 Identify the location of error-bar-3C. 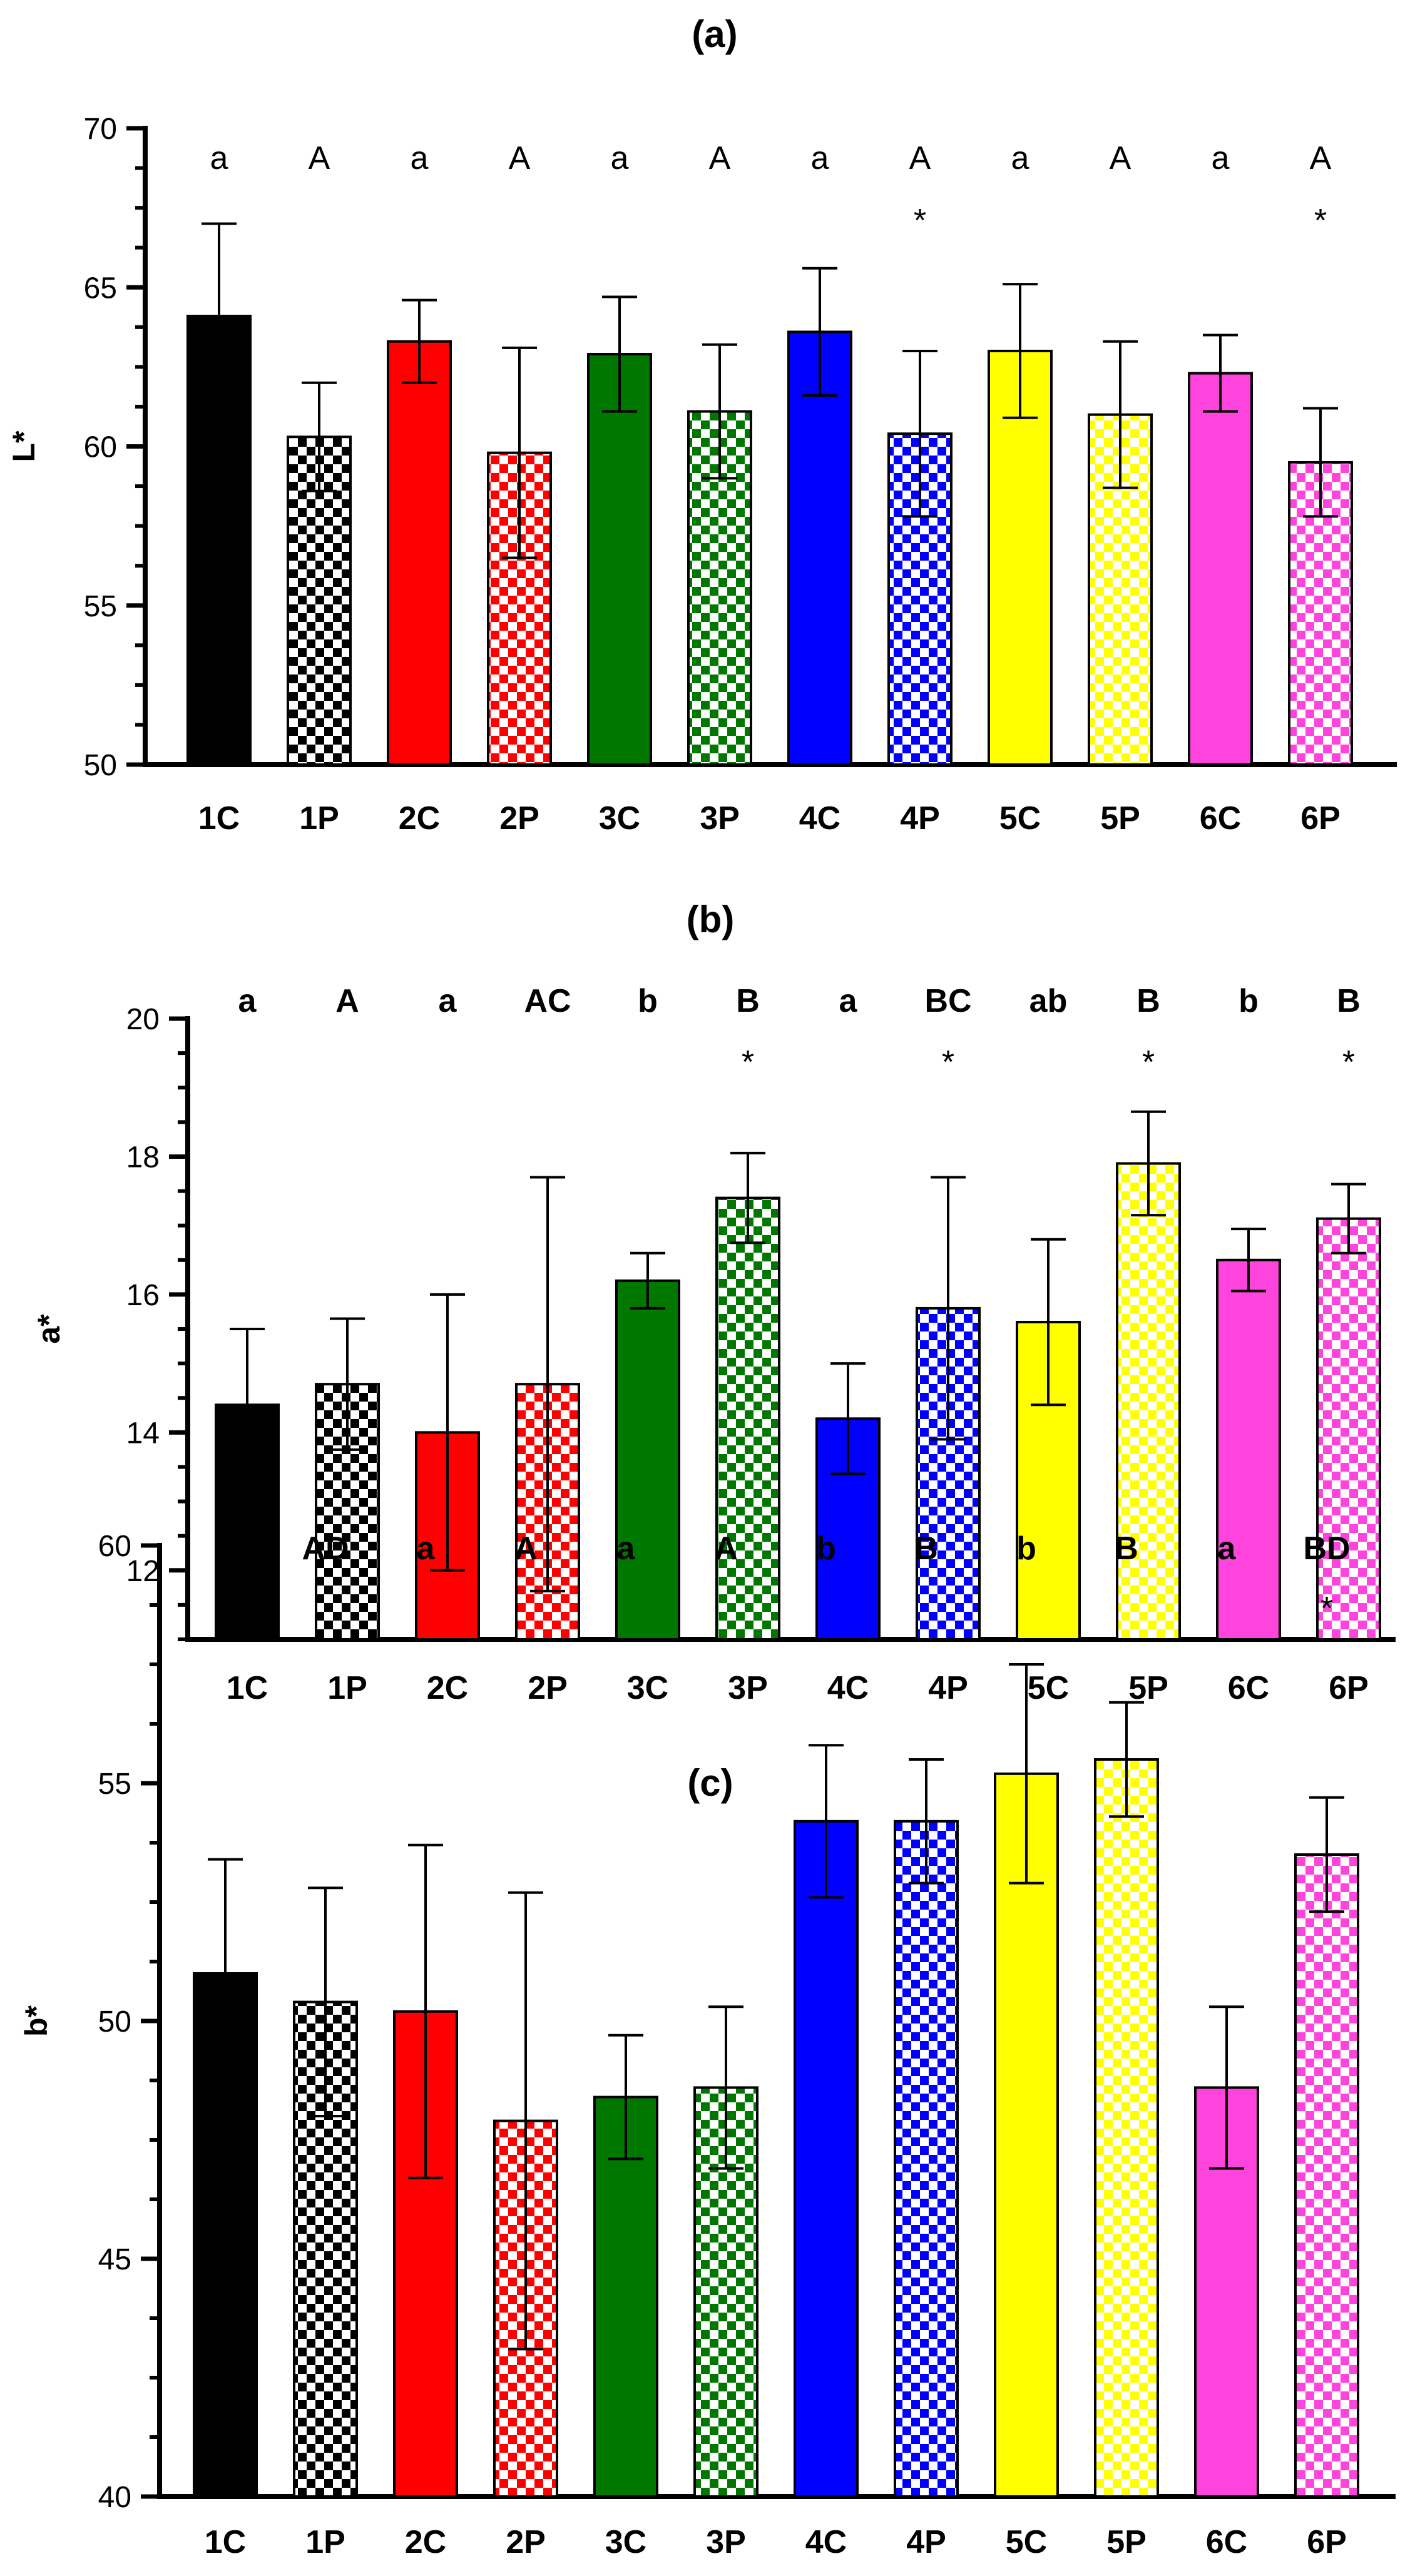
(625, 2098).